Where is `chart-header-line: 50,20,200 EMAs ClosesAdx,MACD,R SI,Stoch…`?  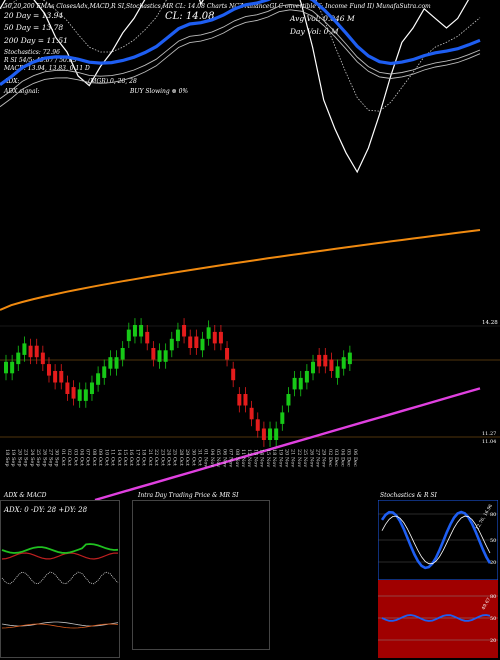 chart-header-line: 50,20,200 EMAs ClosesAdx,MACD,R SI,Stoch… is located at coordinates (217, 6).